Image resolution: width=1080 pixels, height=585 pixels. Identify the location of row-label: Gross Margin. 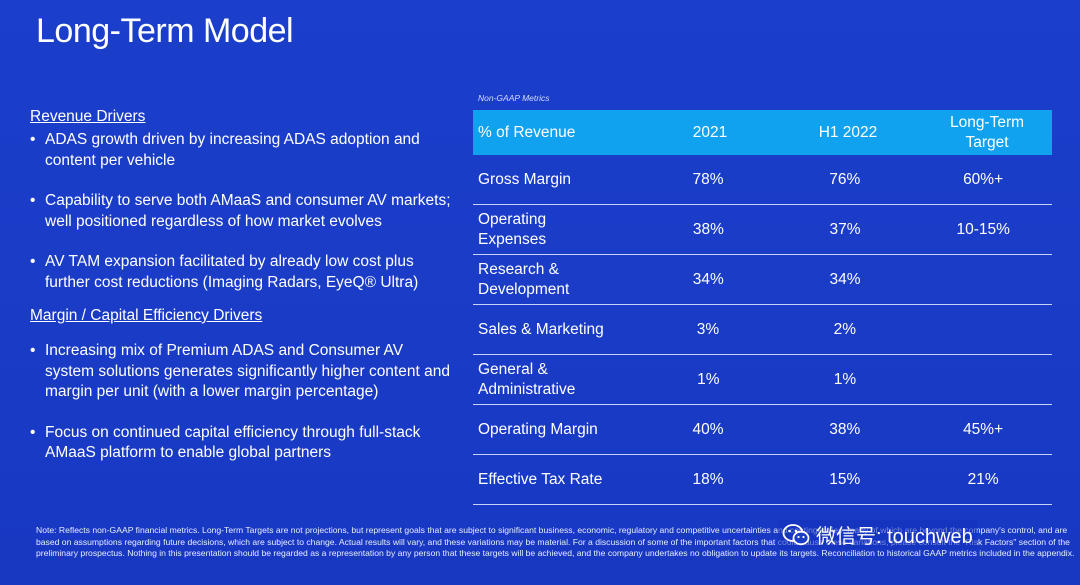
(525, 179).